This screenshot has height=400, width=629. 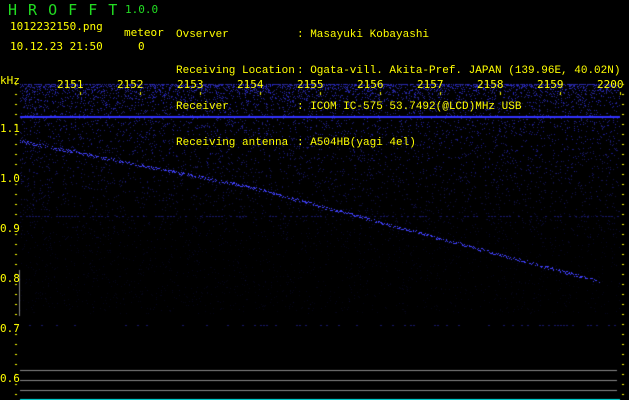 What do you see at coordinates (10, 328) in the screenshot?
I see `y-tick-label: 0.7` at bounding box center [10, 328].